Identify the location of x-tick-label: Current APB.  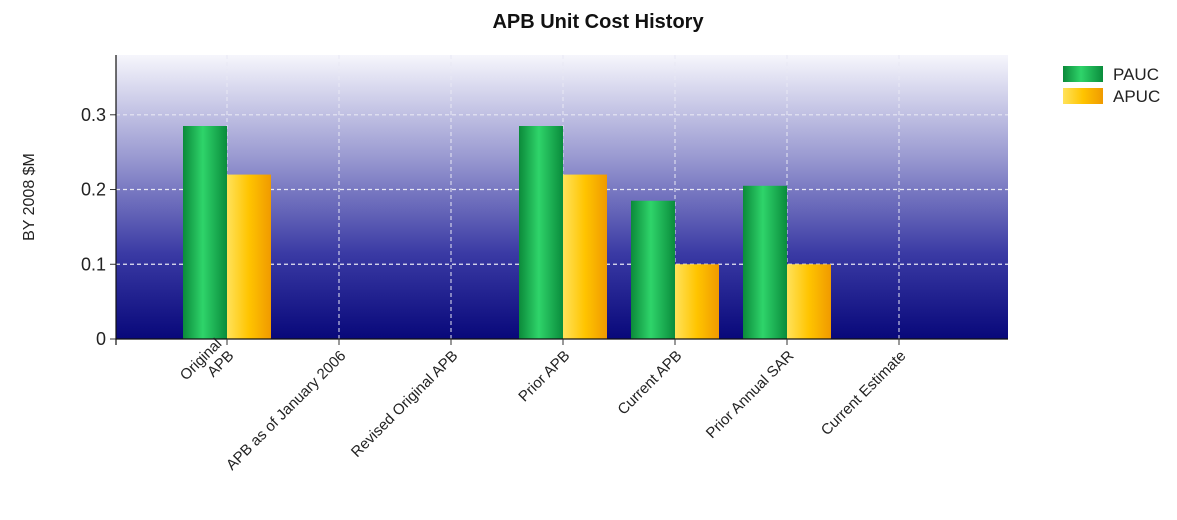
(649, 382).